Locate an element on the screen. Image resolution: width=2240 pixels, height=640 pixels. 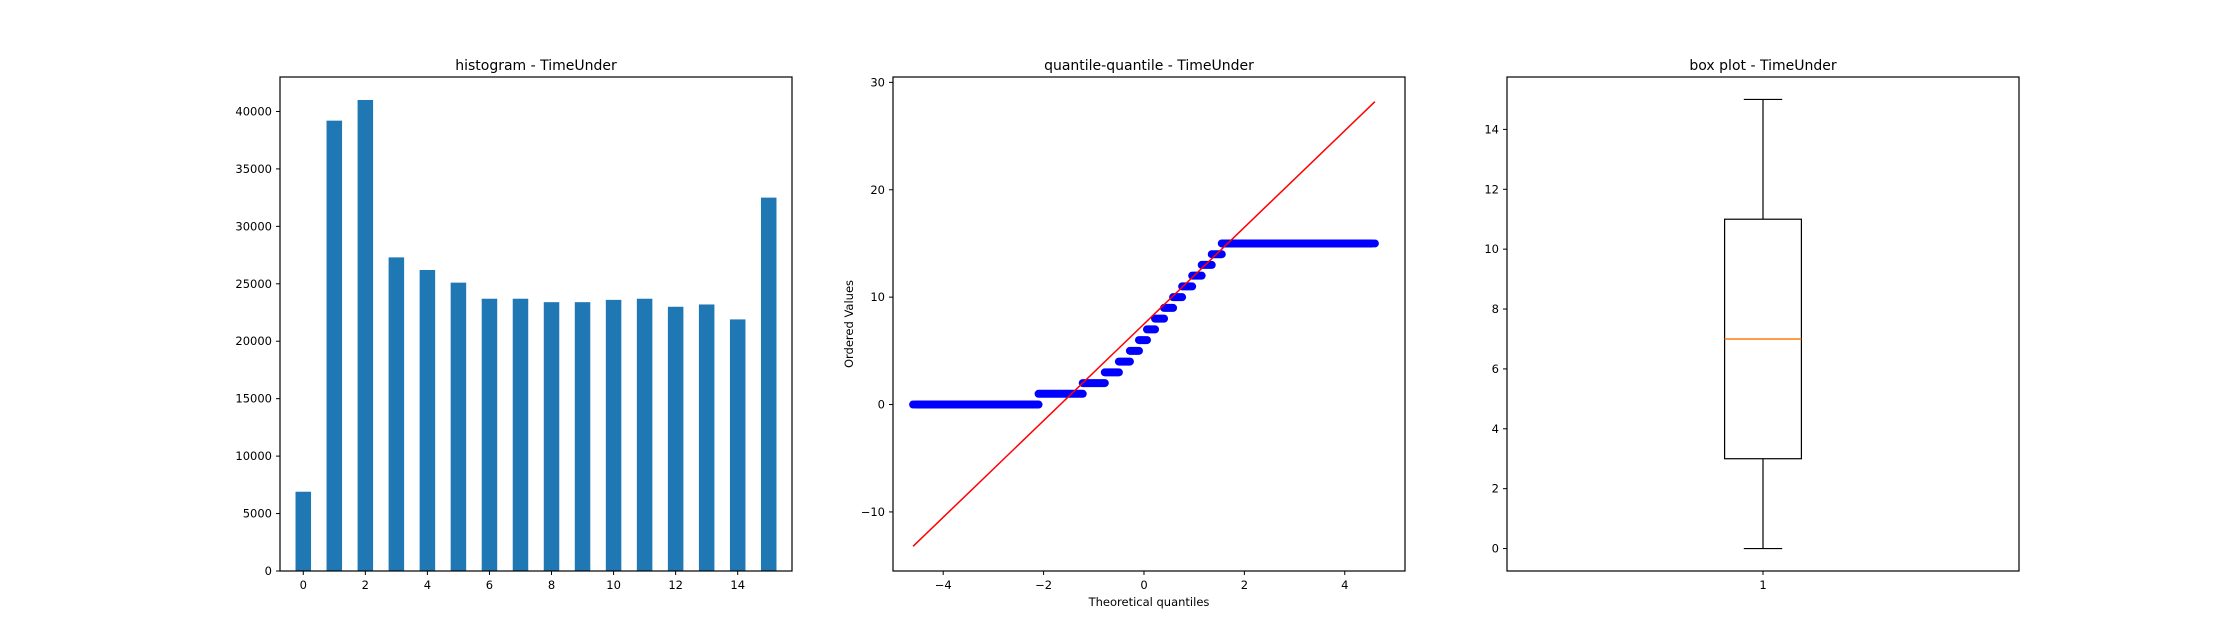
boxplot-y-tick-label: 4 is located at coordinates (1495, 429).